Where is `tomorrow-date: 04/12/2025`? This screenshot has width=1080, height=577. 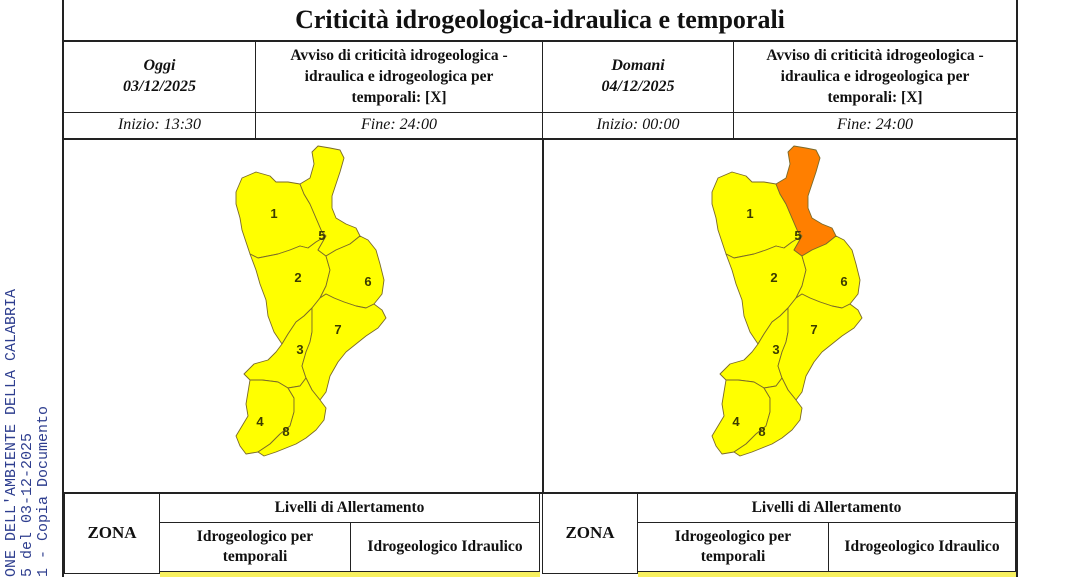 tomorrow-date: 04/12/2025 is located at coordinates (638, 86).